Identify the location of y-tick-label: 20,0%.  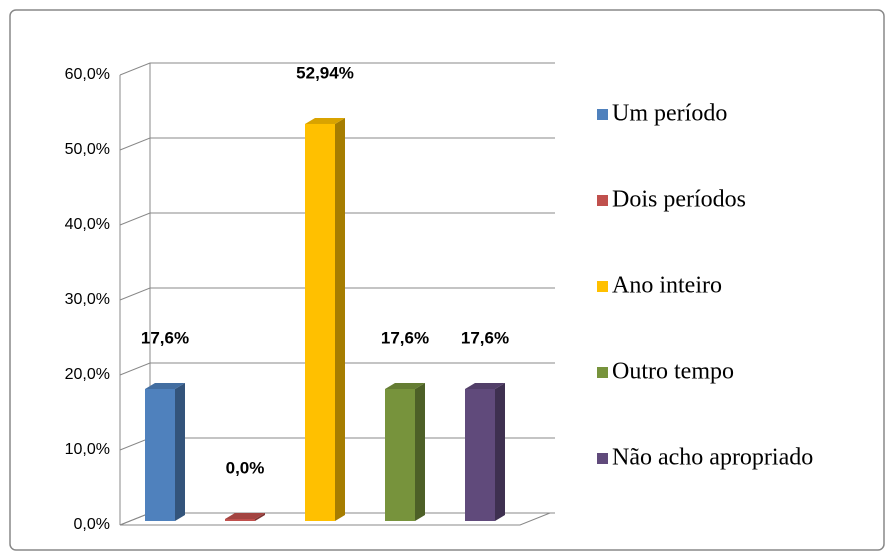
(87, 374).